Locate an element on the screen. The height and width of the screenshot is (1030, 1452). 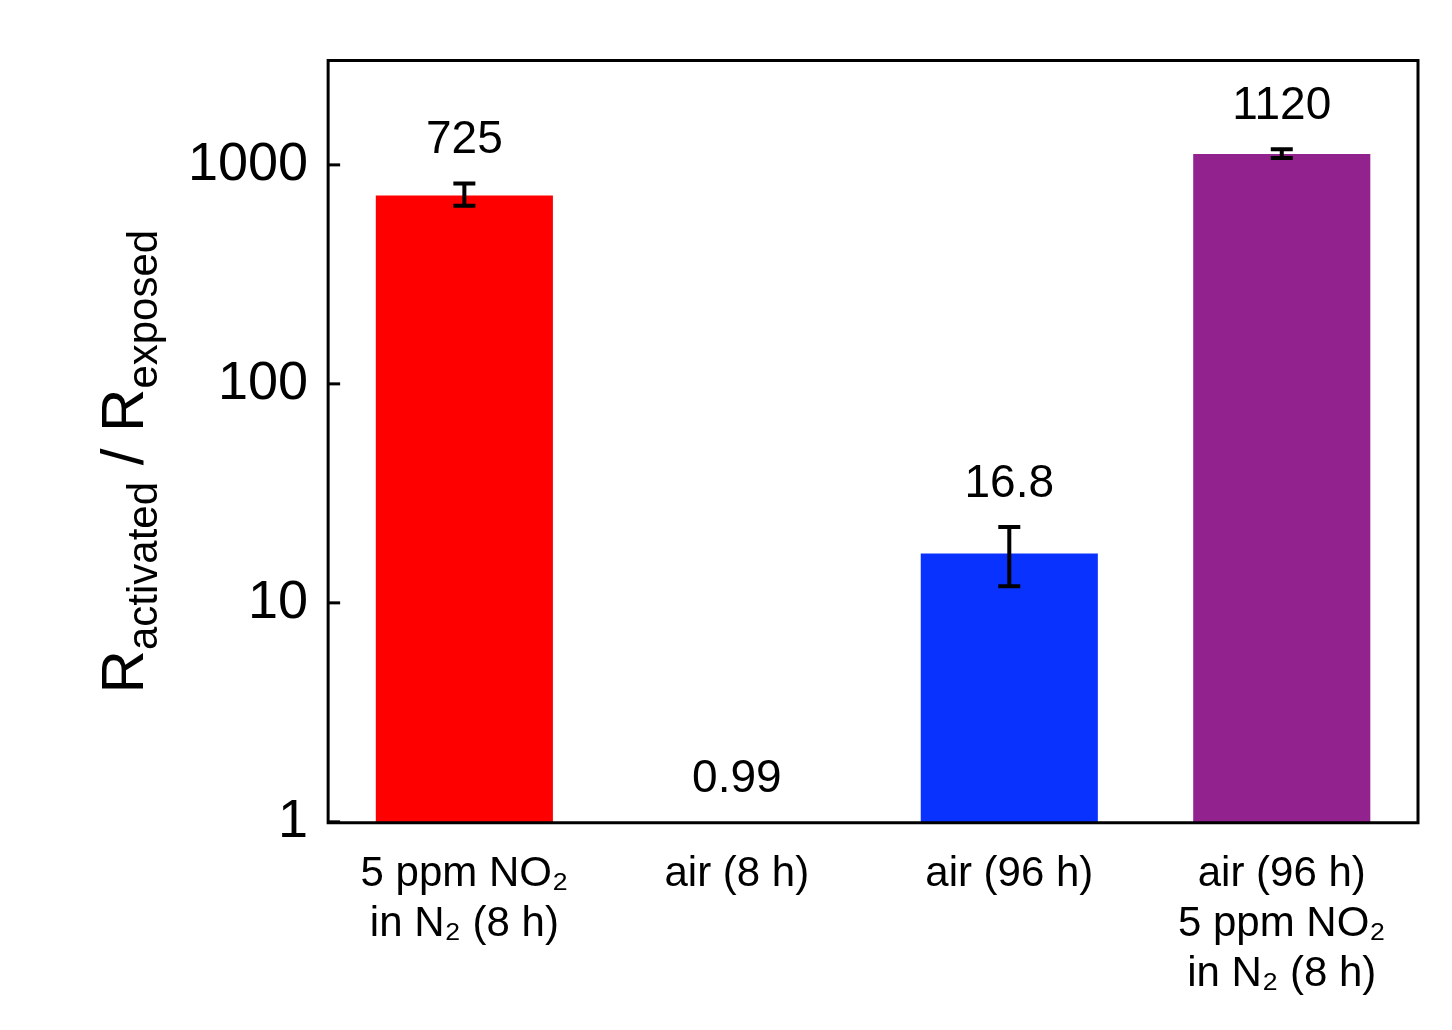
y-tick-label: 100 is located at coordinates (263, 379).